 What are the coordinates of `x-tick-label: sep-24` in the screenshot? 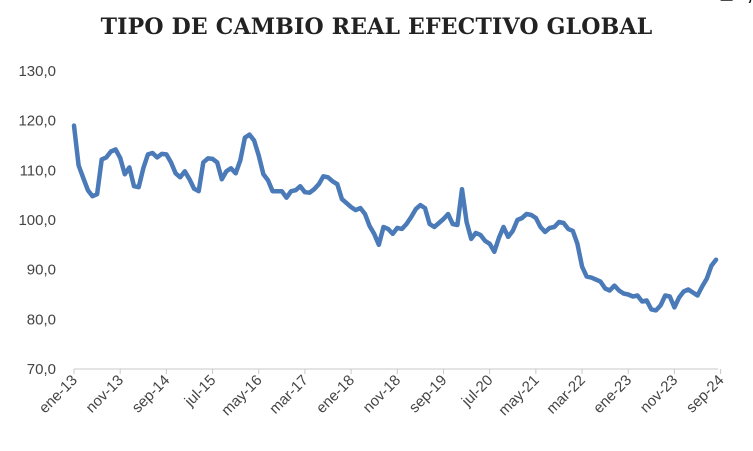 It's located at (705, 394).